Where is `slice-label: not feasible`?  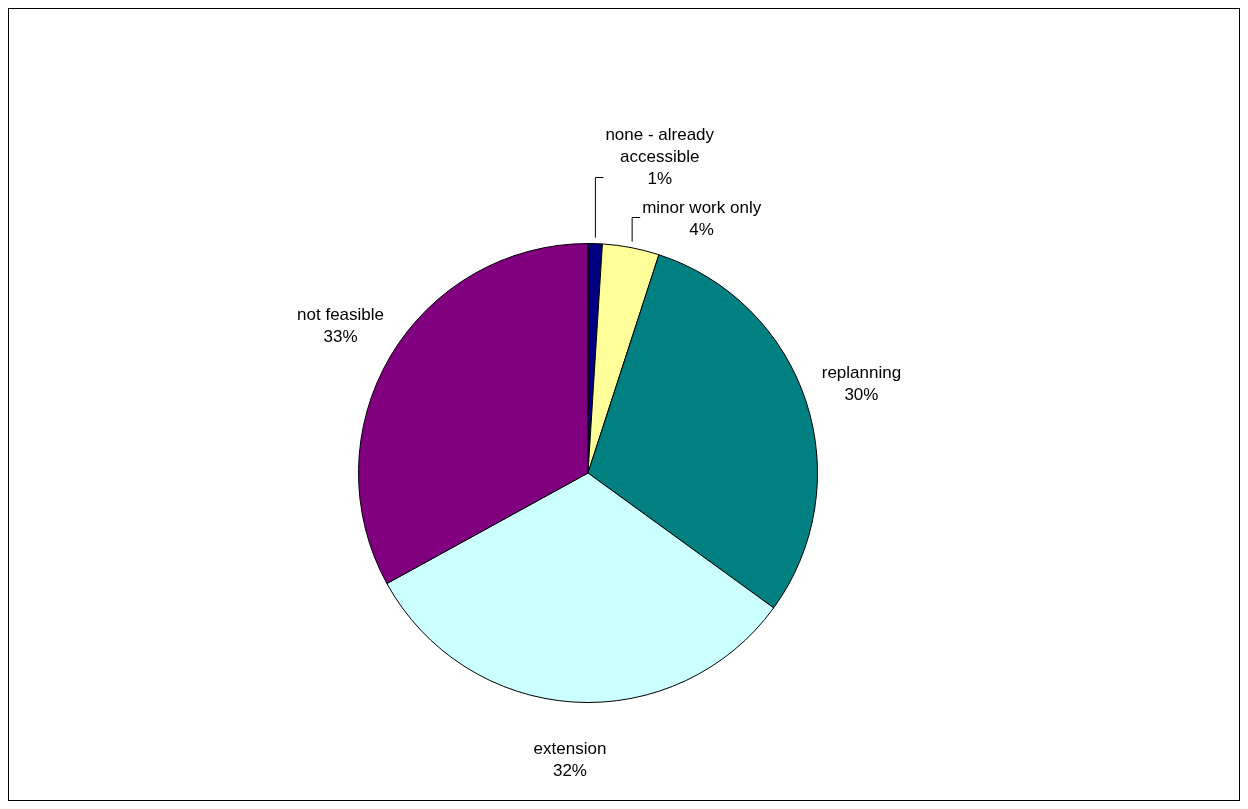
slice-label: not feasible is located at coordinates (341, 315).